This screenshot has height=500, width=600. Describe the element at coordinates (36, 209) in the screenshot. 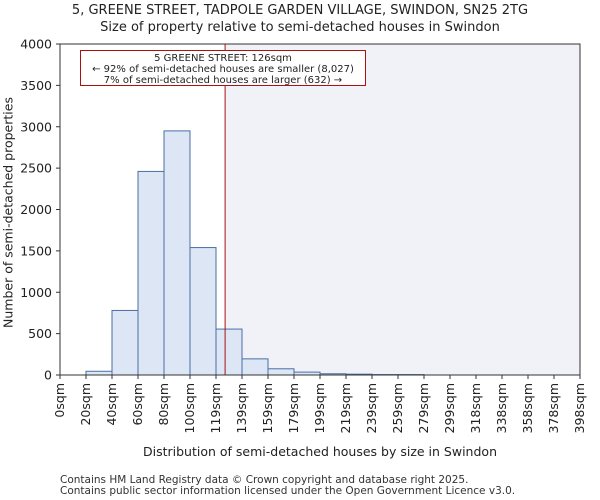

I see `y-tick-label: 2000` at that location.